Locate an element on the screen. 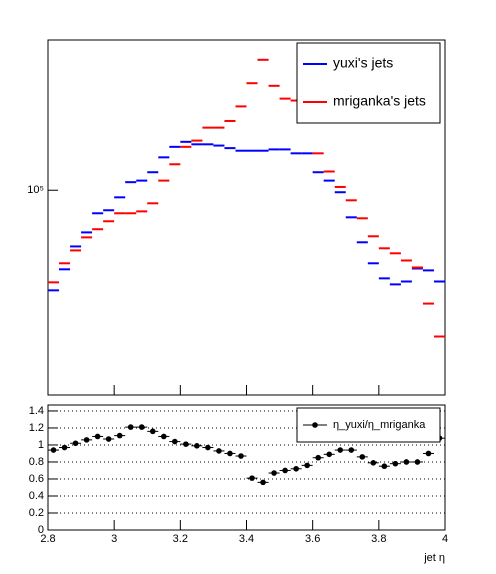 Image resolution: width=496 pixels, height=574 pixels. x-tick-label: 4 is located at coordinates (445, 539).